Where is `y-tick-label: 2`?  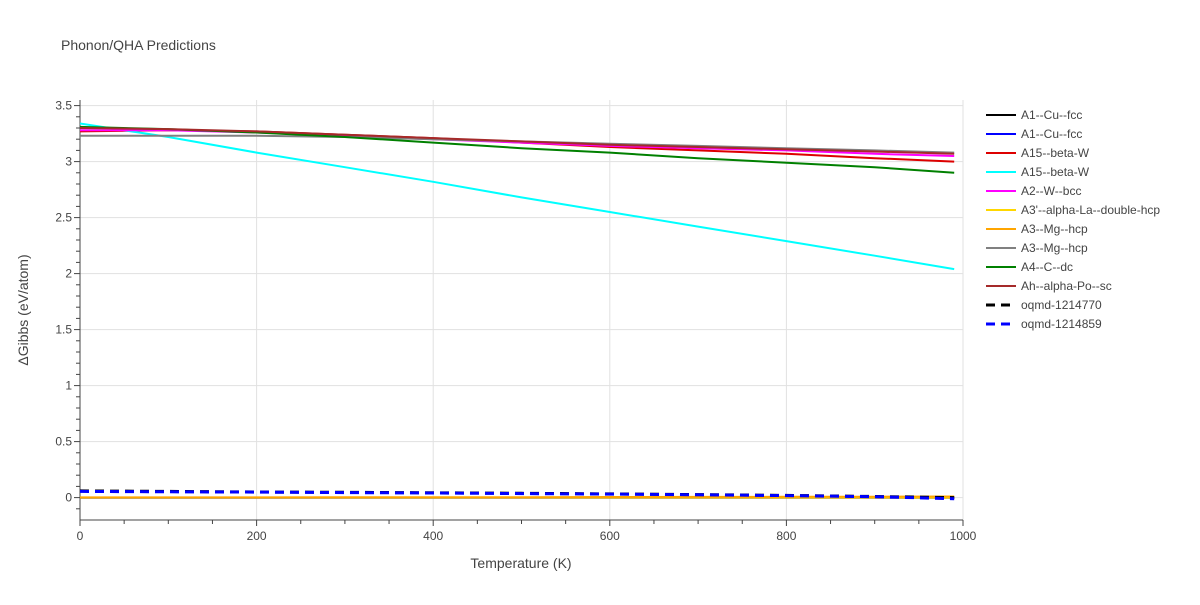
y-tick-label: 2 is located at coordinates (68, 274).